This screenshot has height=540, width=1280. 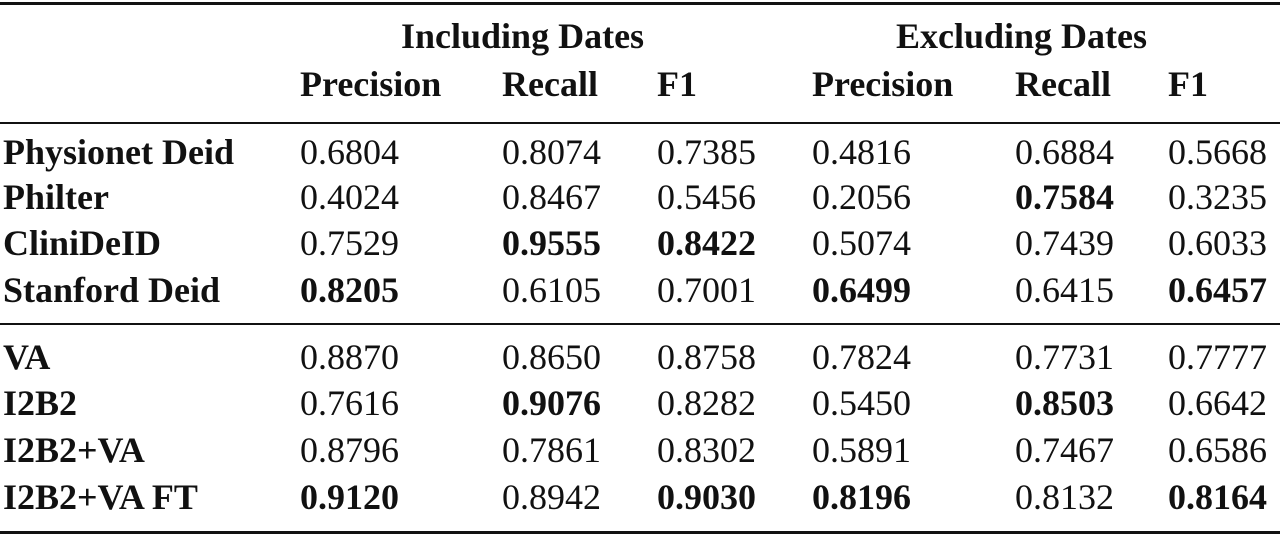 I want to click on metric-cell: 0.5891, so click(x=861, y=450).